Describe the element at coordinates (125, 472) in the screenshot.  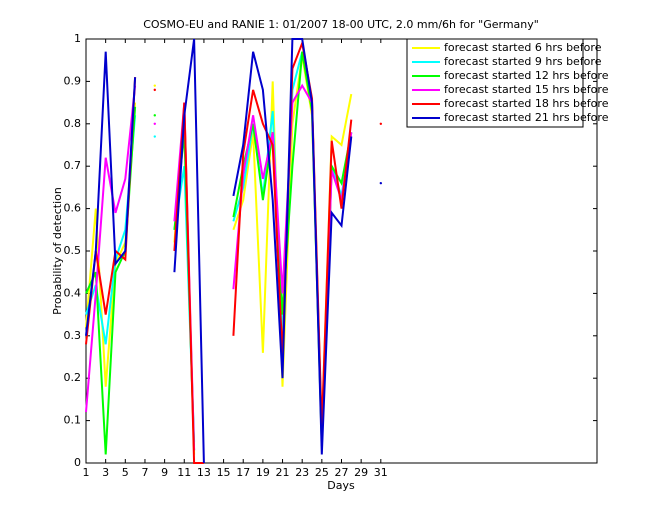
I see `x-tick-label: 5` at that location.